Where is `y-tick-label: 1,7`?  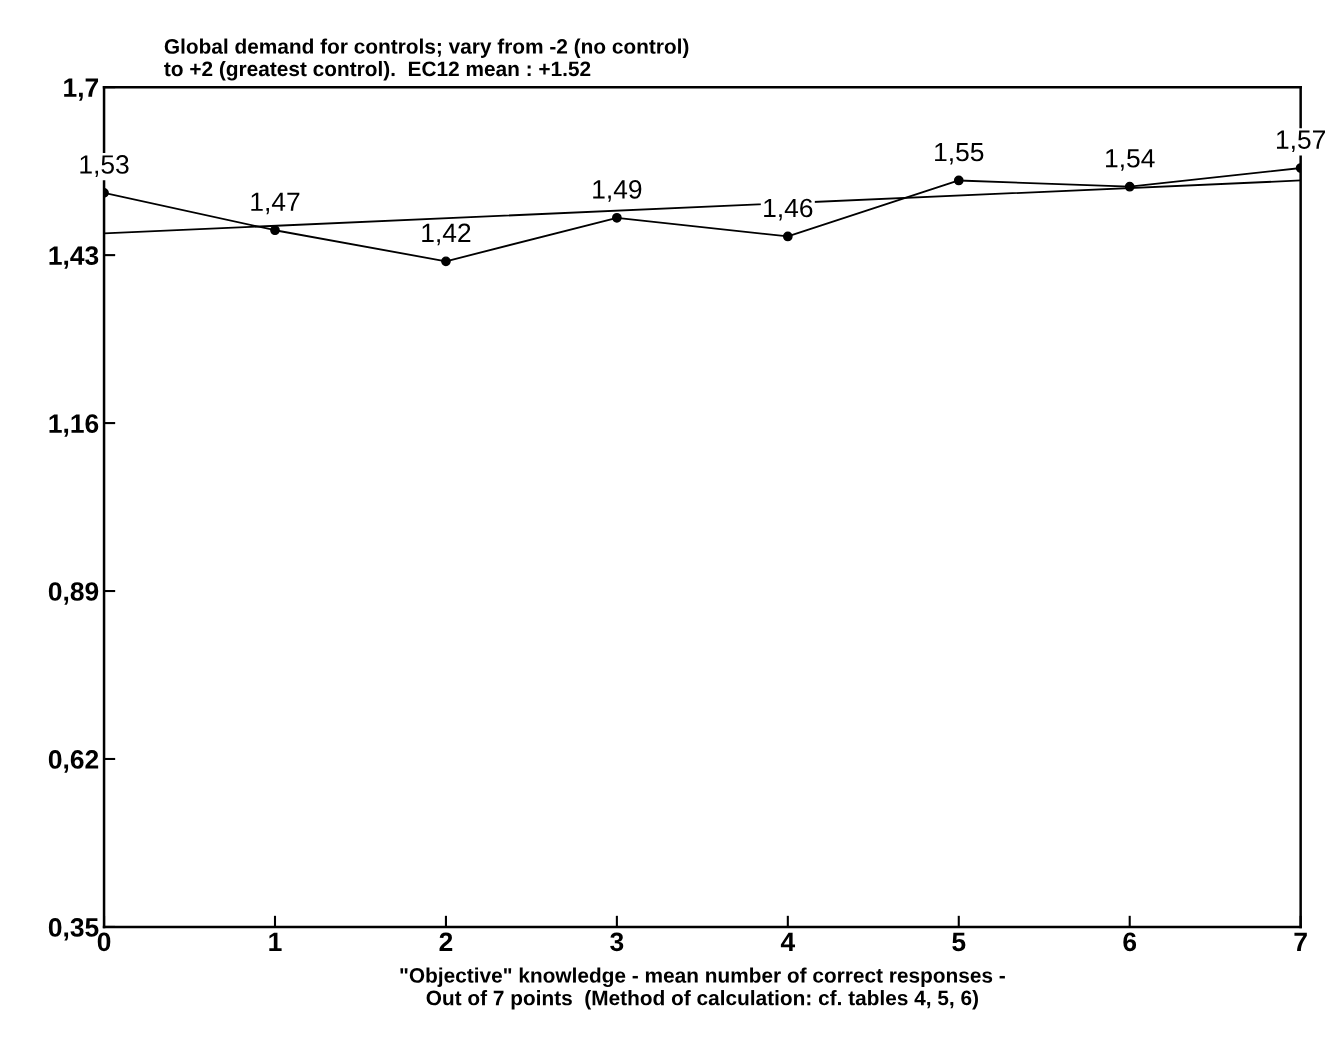
y-tick-label: 1,7 is located at coordinates (81, 89).